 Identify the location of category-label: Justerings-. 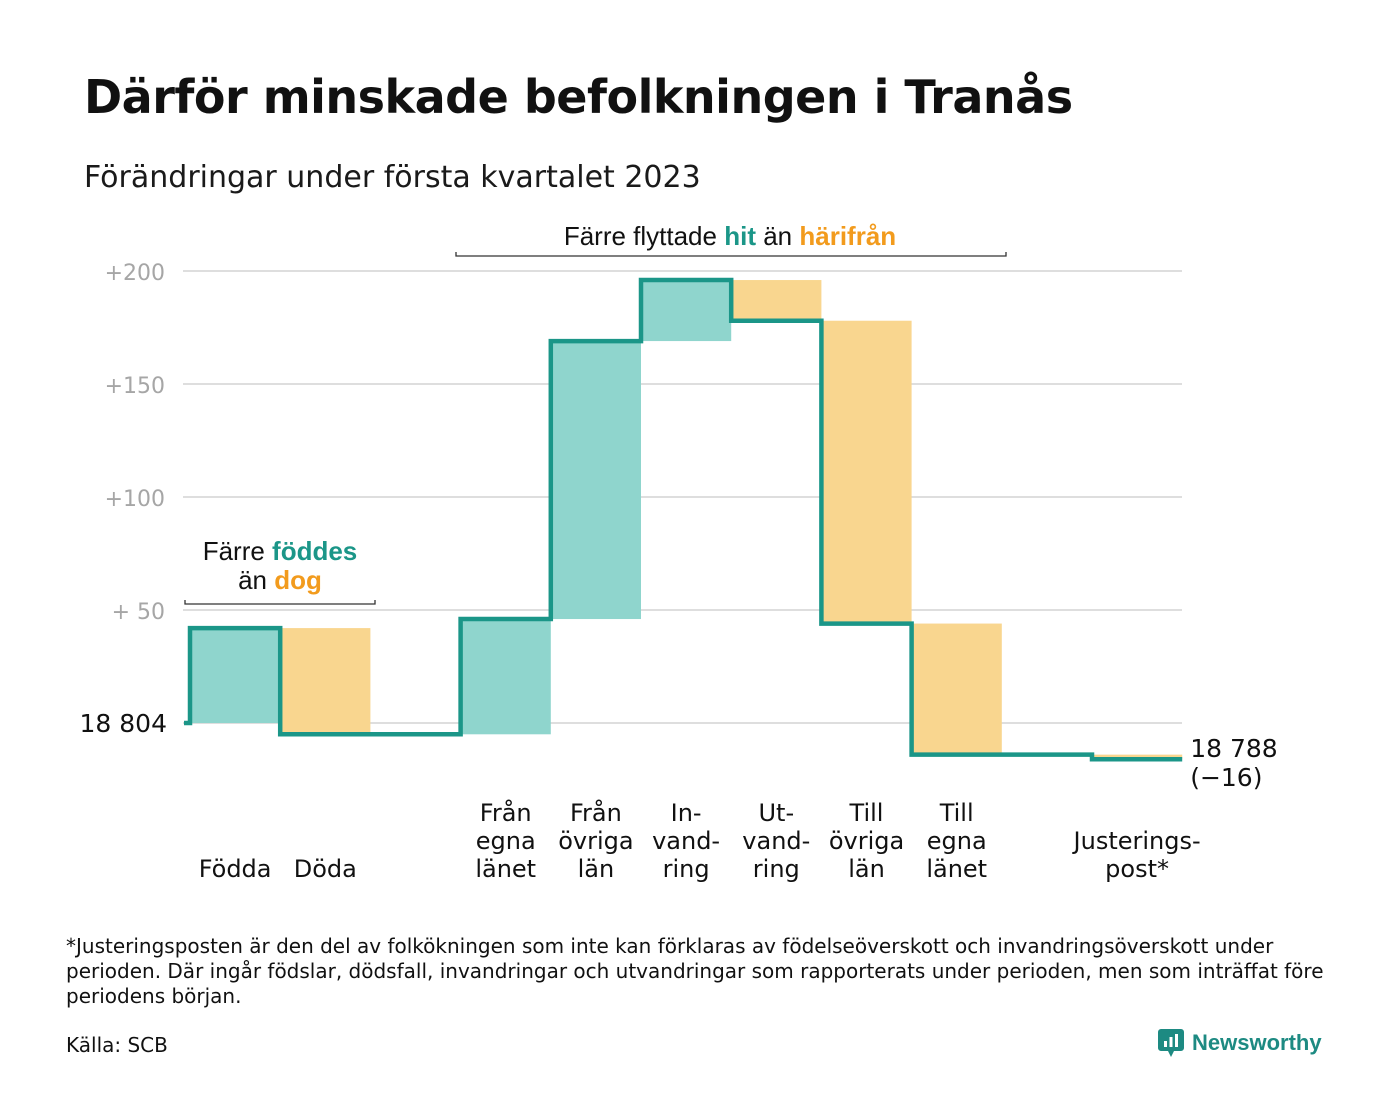
(1136, 841).